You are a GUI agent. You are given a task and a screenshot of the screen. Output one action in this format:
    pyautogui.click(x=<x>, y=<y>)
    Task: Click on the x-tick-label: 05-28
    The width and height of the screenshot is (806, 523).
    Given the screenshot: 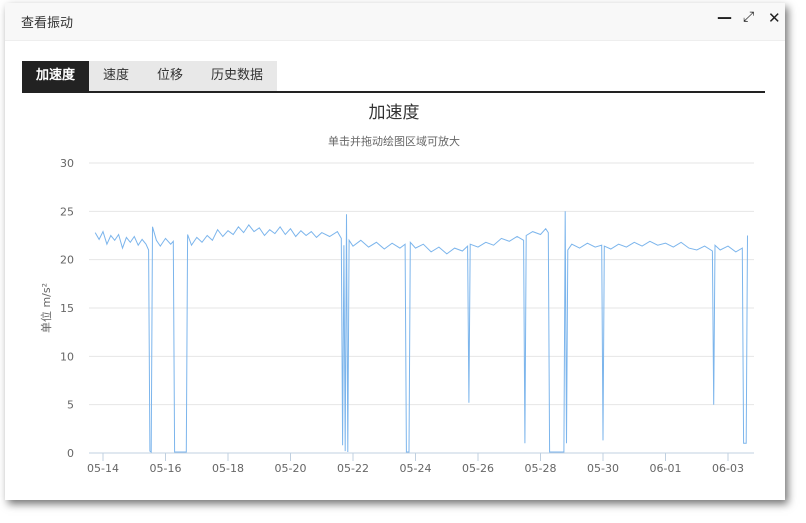 What is the action you would take?
    pyautogui.click(x=541, y=468)
    